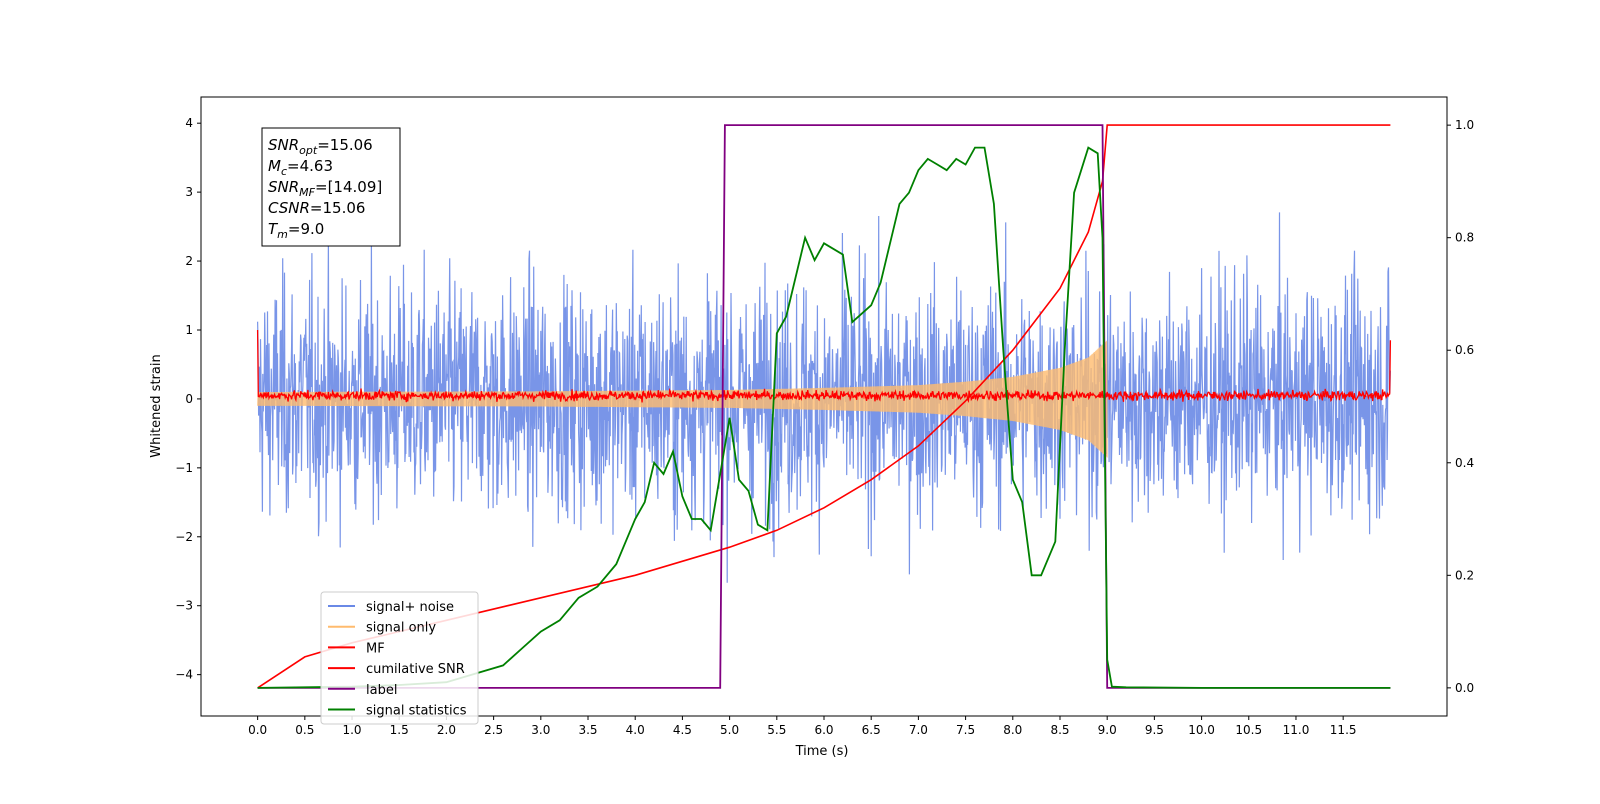 This screenshot has height=804, width=1600. Describe the element at coordinates (257, 730) in the screenshot. I see `x-tick-label: 0.0` at that location.